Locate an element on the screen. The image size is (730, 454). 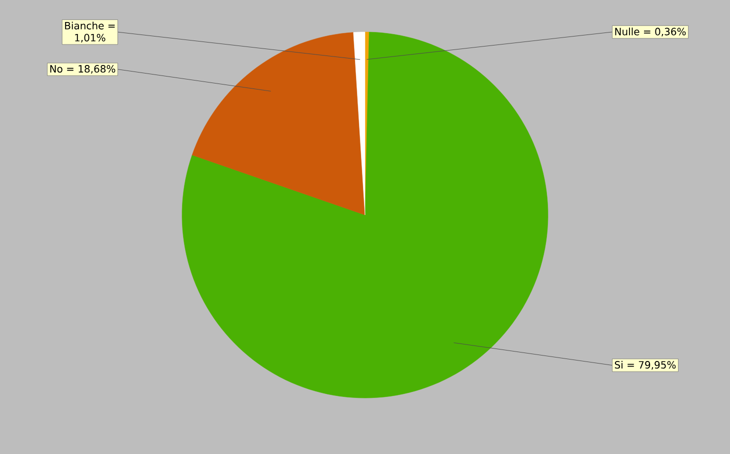
slice-label: Bianche = 1,01% is located at coordinates (90, 32).